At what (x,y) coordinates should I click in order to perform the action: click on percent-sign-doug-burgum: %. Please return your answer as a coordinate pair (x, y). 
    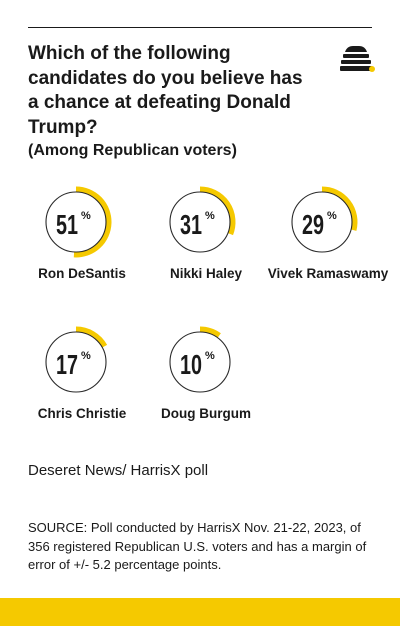
    Looking at the image, I should click on (210, 356).